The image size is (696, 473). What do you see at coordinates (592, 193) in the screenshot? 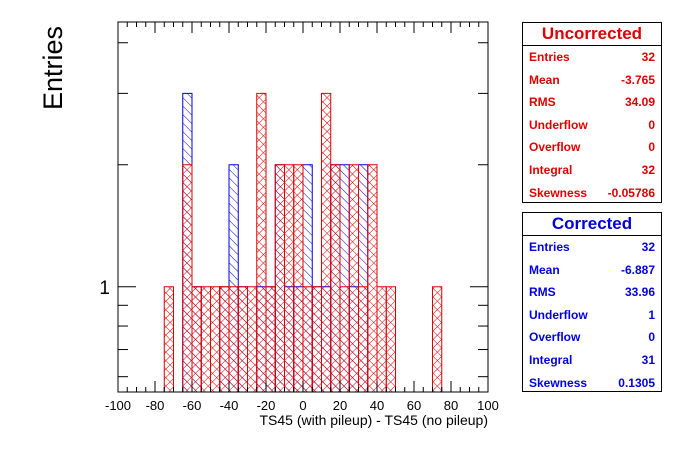
I see `stats-row-skewness: Skewness -0.05786` at bounding box center [592, 193].